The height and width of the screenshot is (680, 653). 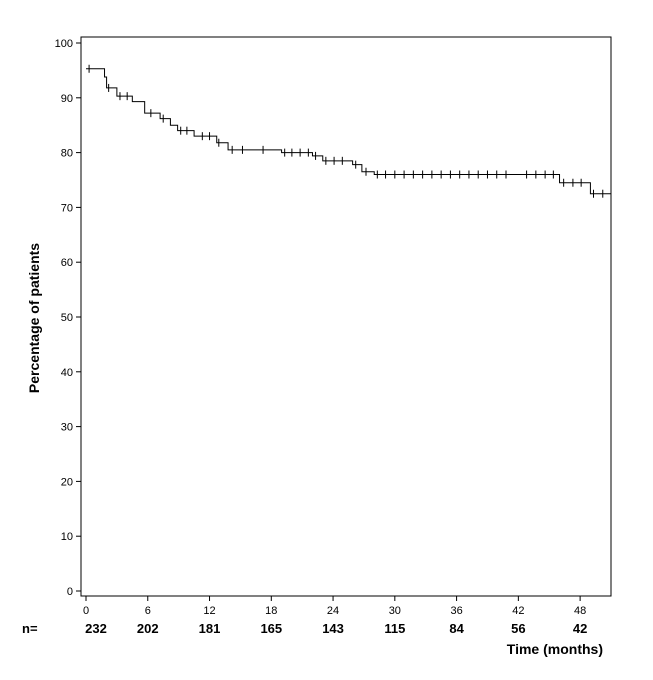 I want to click on y-tick-label: 0, so click(x=70, y=592).